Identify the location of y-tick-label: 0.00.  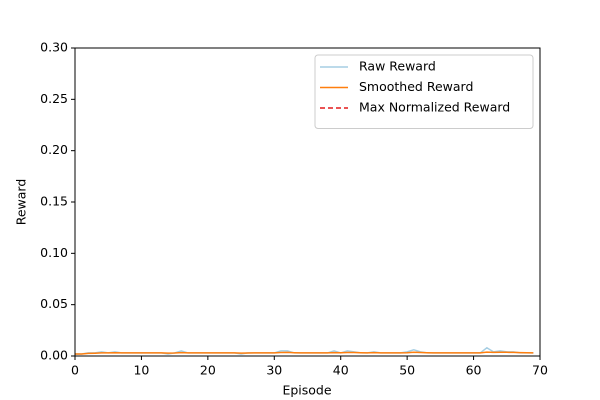
(54, 355).